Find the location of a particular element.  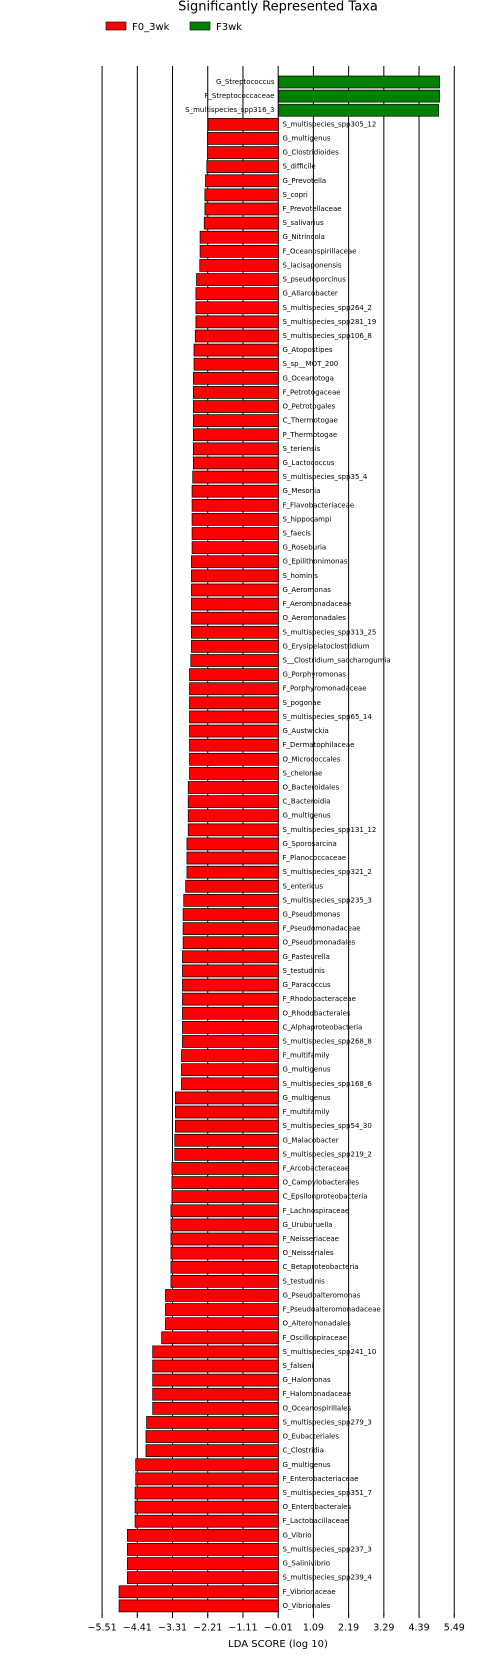

category-label: F_Planococcaceae is located at coordinates (315, 858).